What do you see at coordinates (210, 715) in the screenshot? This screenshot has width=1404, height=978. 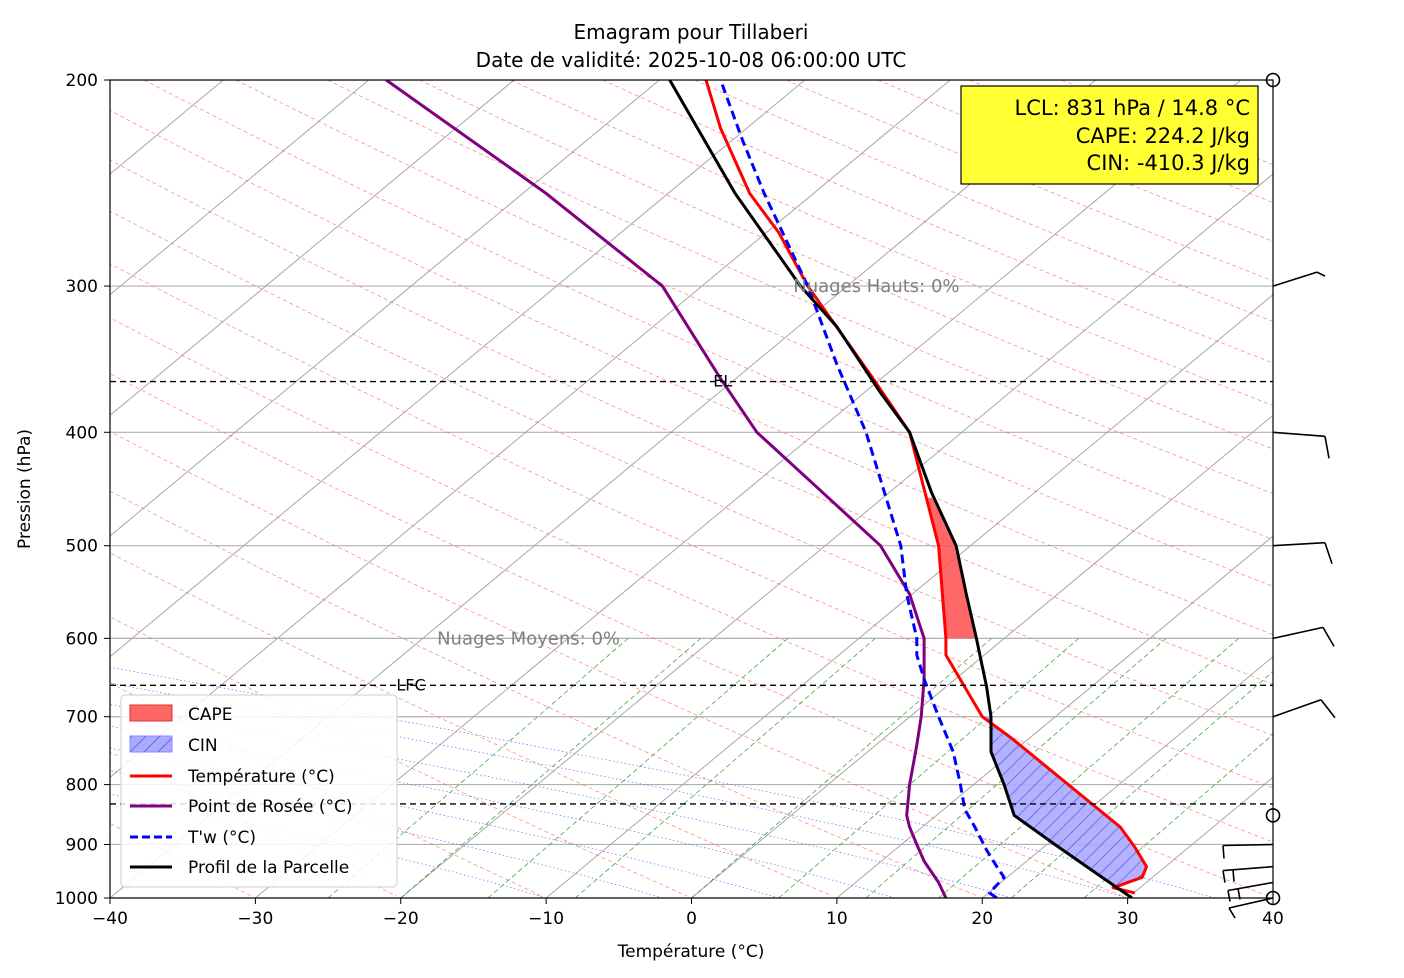 I see `legend-cape-label: CAPE` at bounding box center [210, 715].